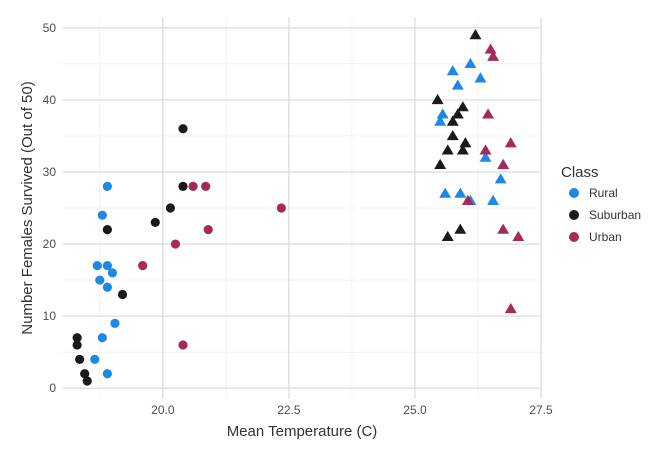 The height and width of the screenshot is (457, 671). Describe the element at coordinates (574, 215) in the screenshot. I see `legend-key-suburban` at that location.